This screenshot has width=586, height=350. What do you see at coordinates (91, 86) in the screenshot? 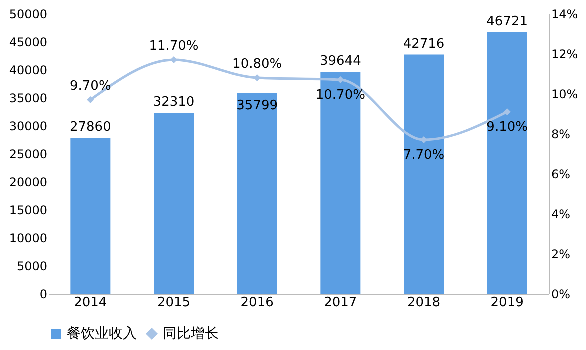
I see `data-label: 9.70%` at bounding box center [91, 86].